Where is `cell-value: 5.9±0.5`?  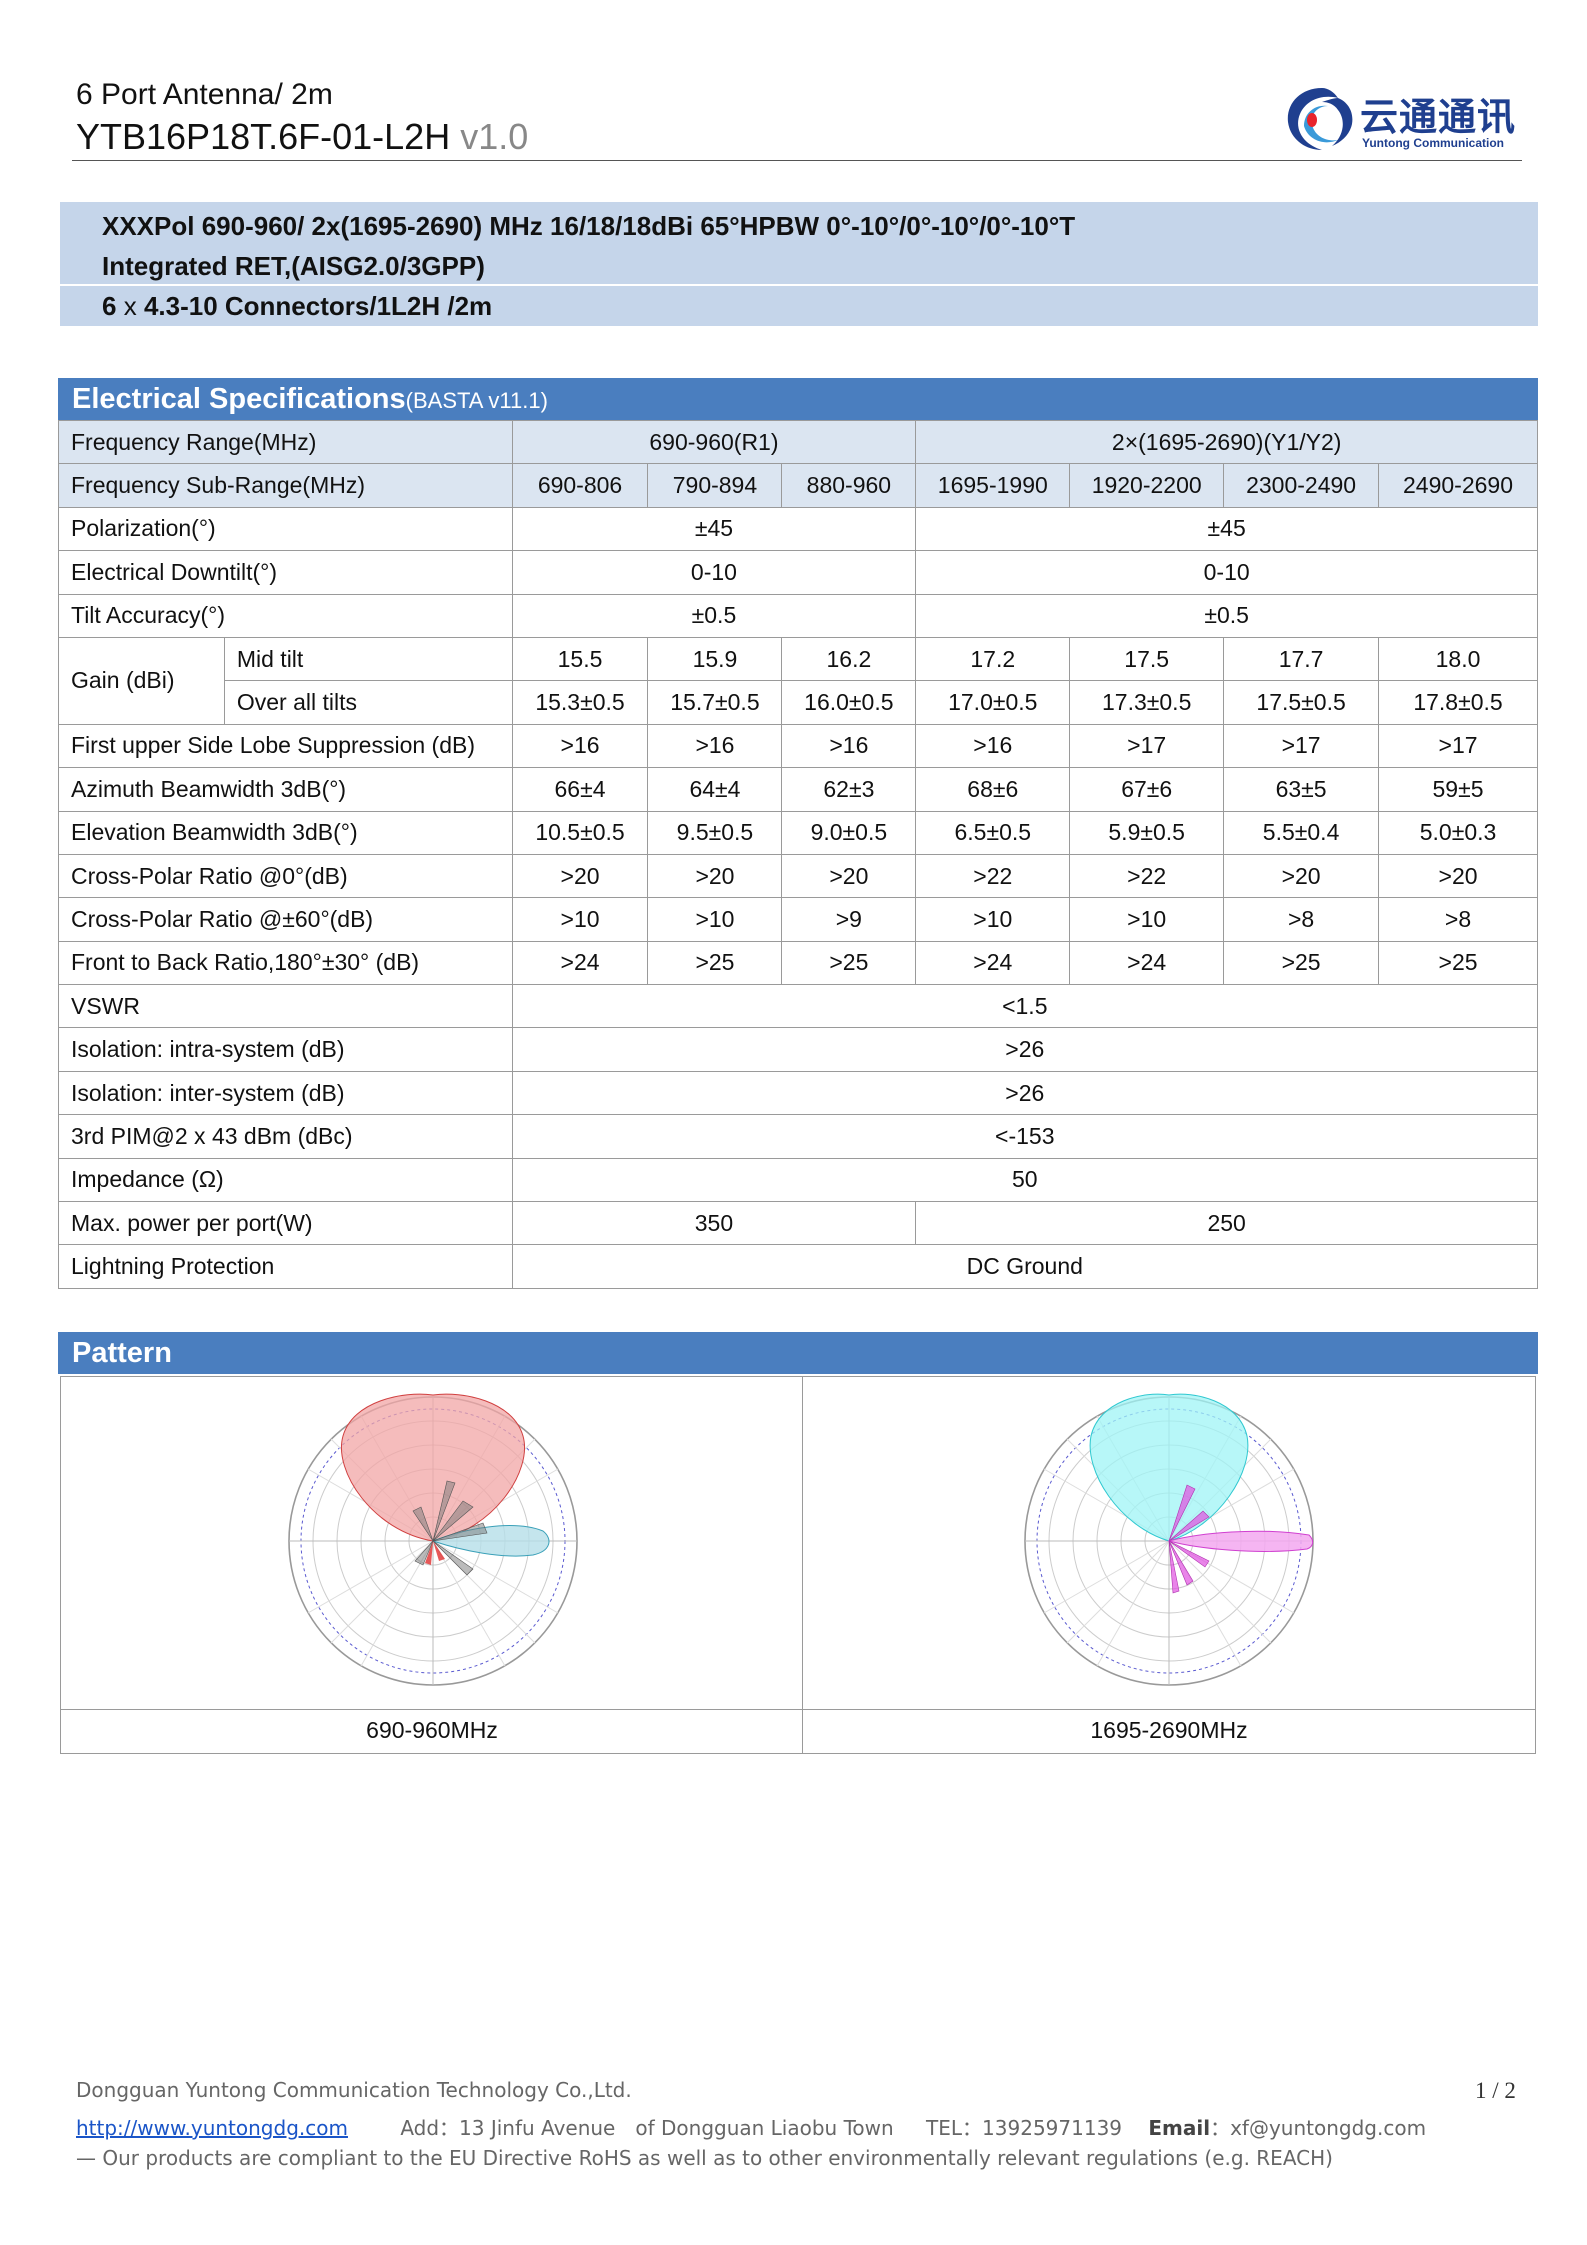 cell-value: 5.9±0.5 is located at coordinates (1147, 832).